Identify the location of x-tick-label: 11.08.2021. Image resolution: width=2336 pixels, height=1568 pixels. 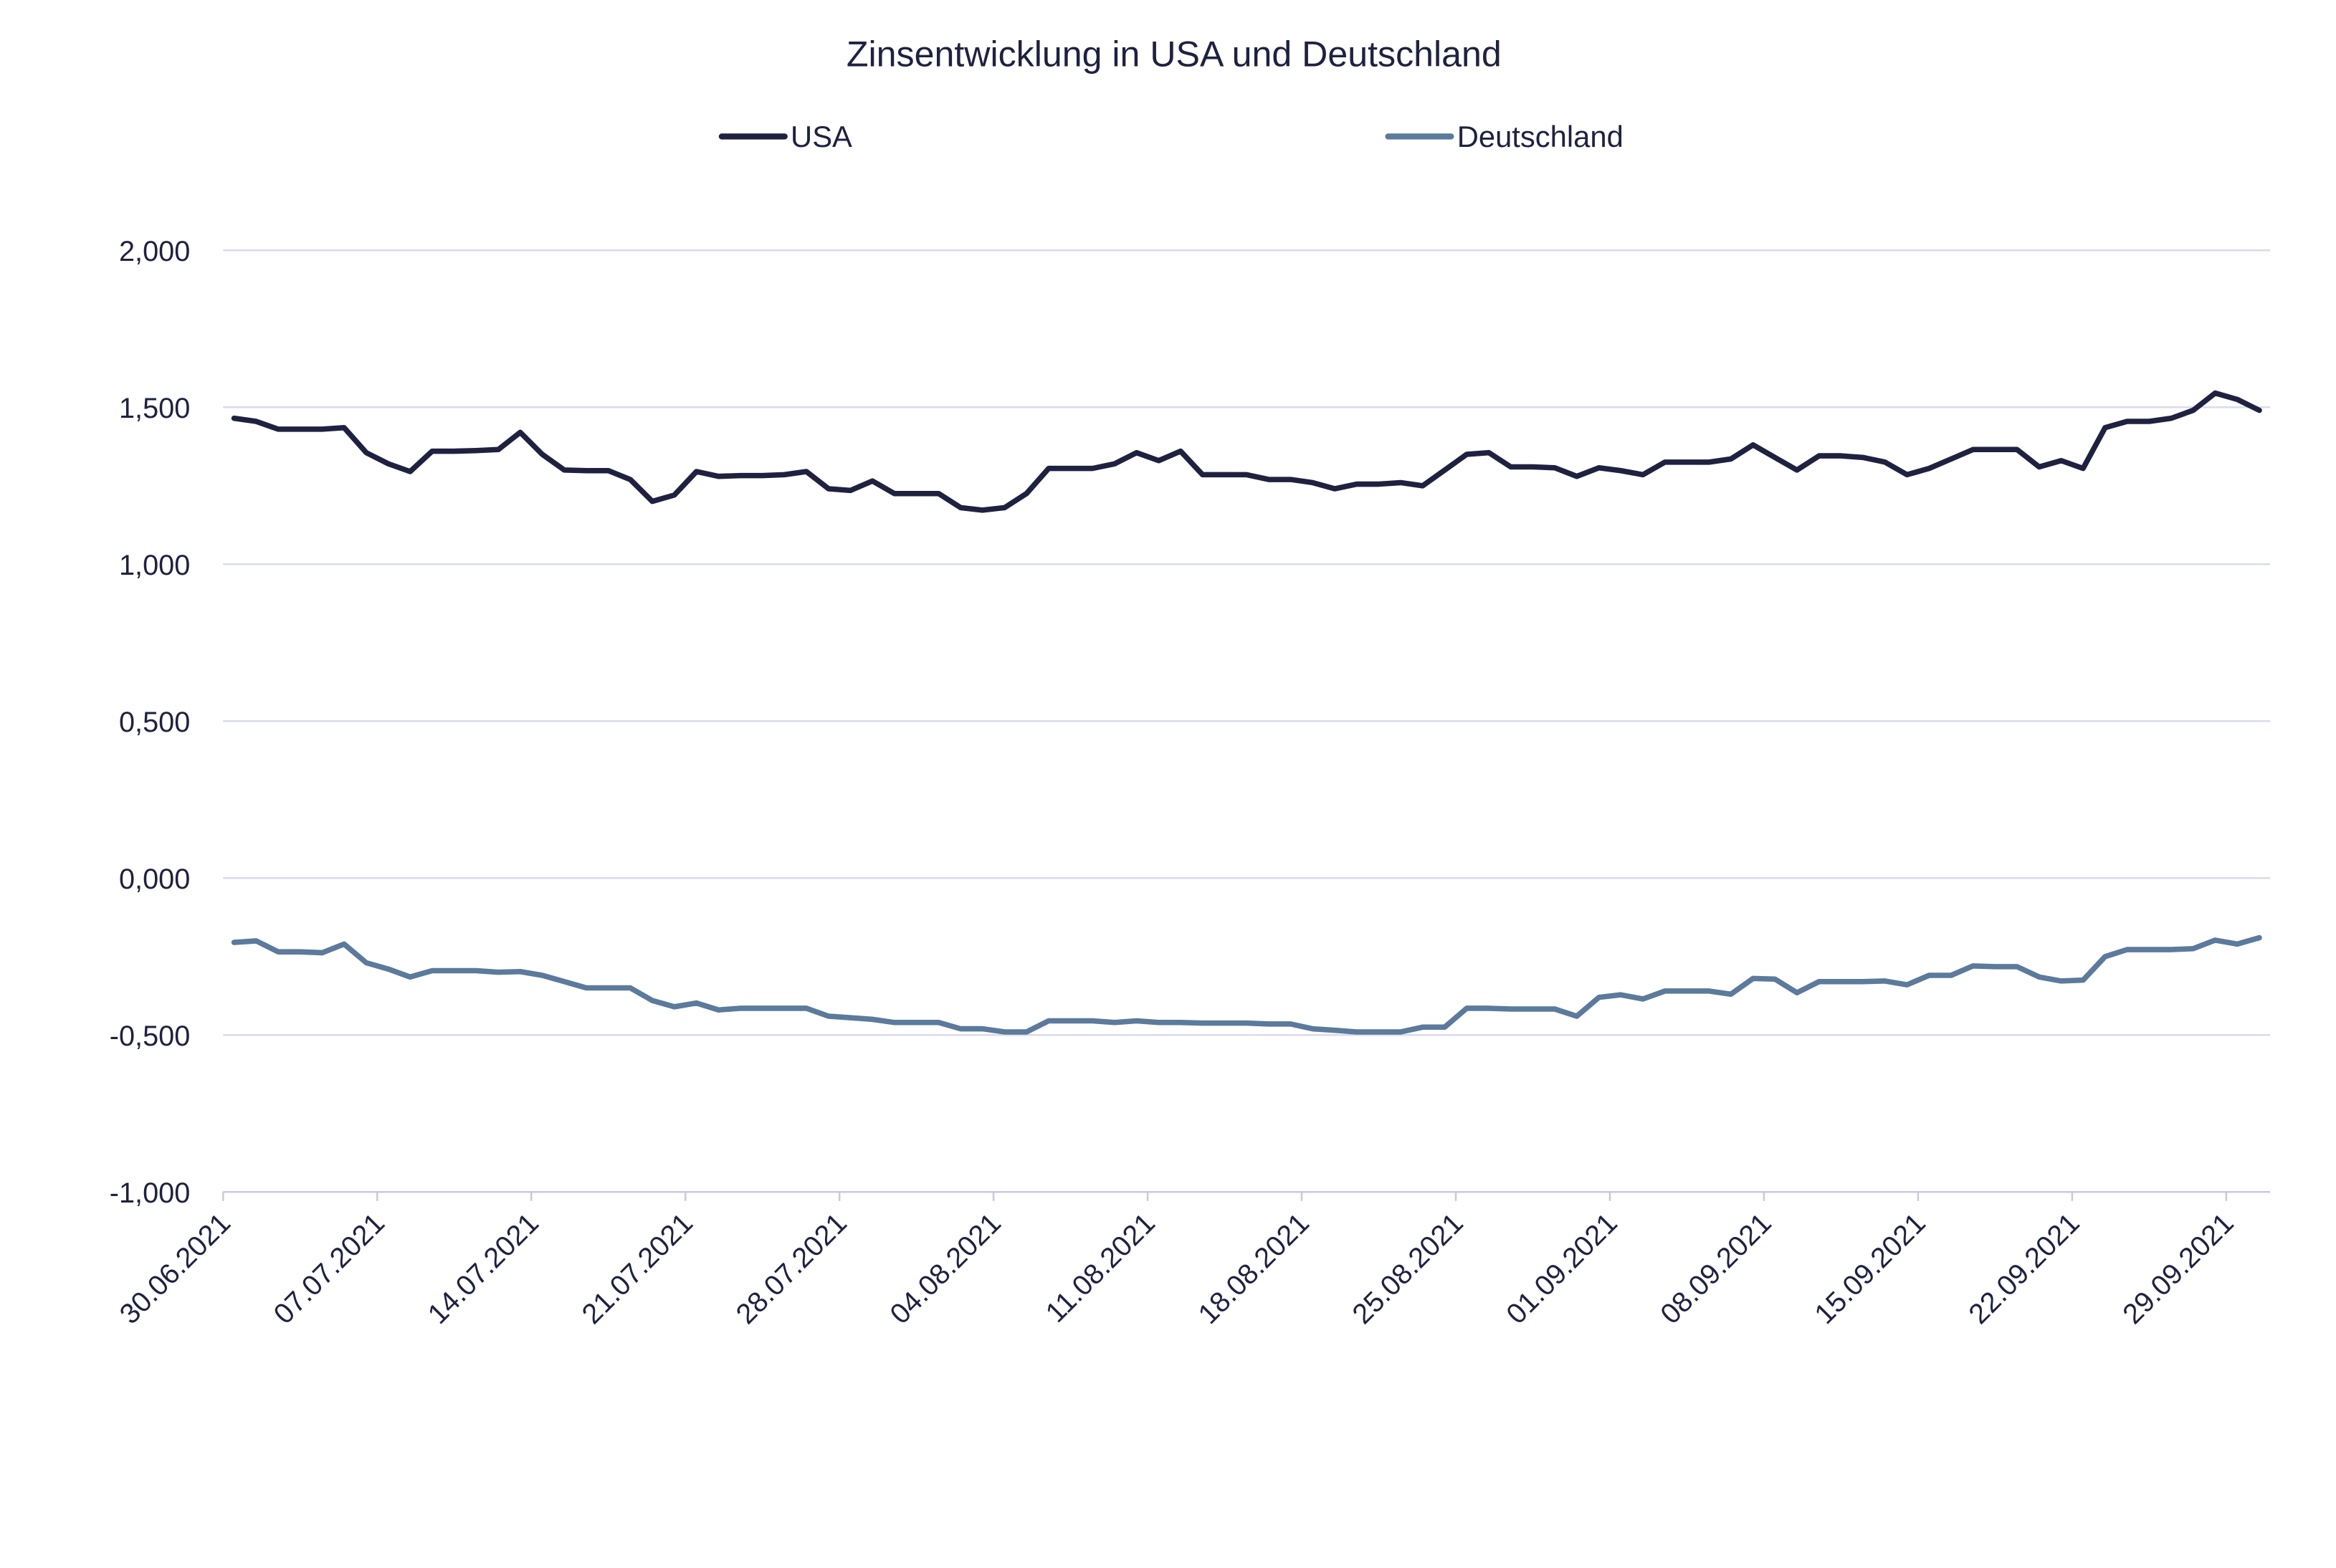
(1101, 1267).